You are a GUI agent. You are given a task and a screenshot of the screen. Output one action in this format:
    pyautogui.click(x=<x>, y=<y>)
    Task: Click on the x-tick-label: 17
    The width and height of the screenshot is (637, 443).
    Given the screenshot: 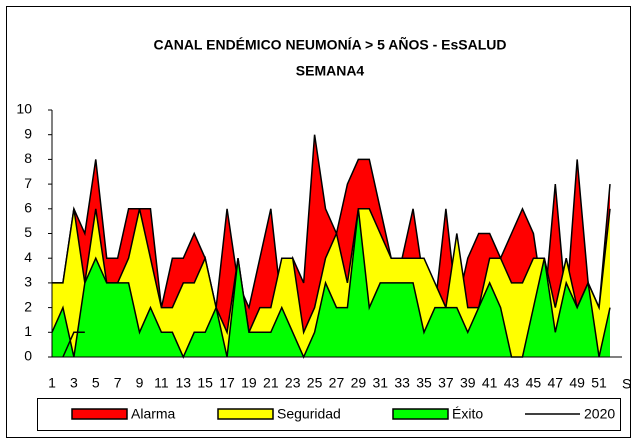 What is the action you would take?
    pyautogui.click(x=227, y=383)
    